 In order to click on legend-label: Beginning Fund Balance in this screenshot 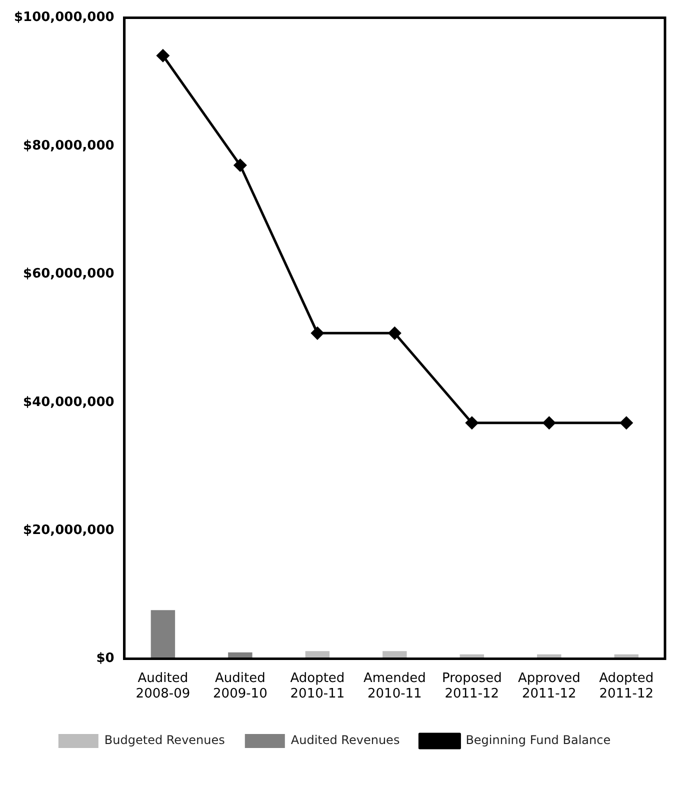, I will do `click(538, 740)`.